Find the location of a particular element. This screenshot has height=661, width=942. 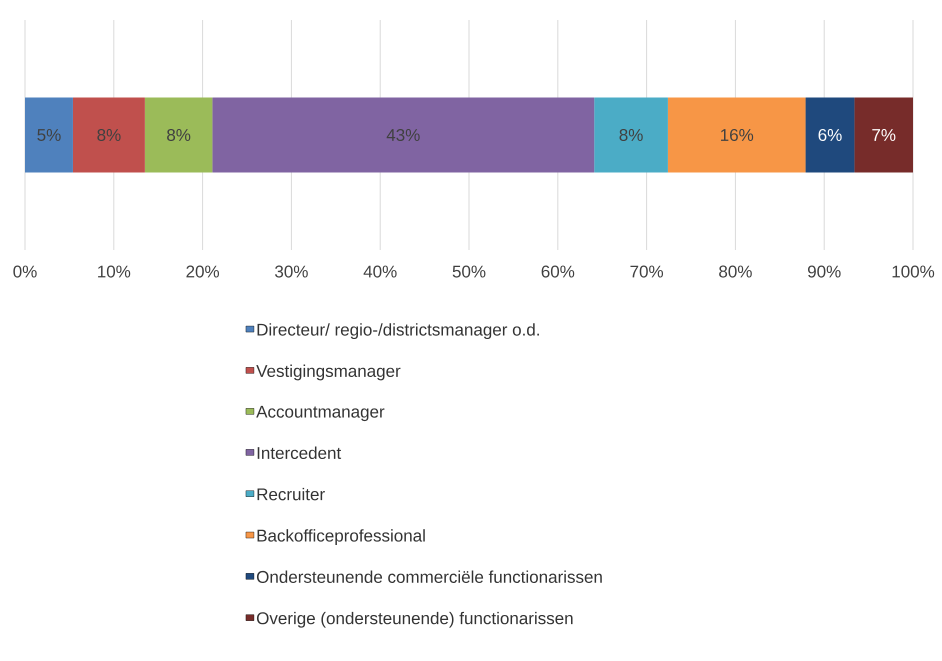

x-tick-label: 70% is located at coordinates (647, 272).